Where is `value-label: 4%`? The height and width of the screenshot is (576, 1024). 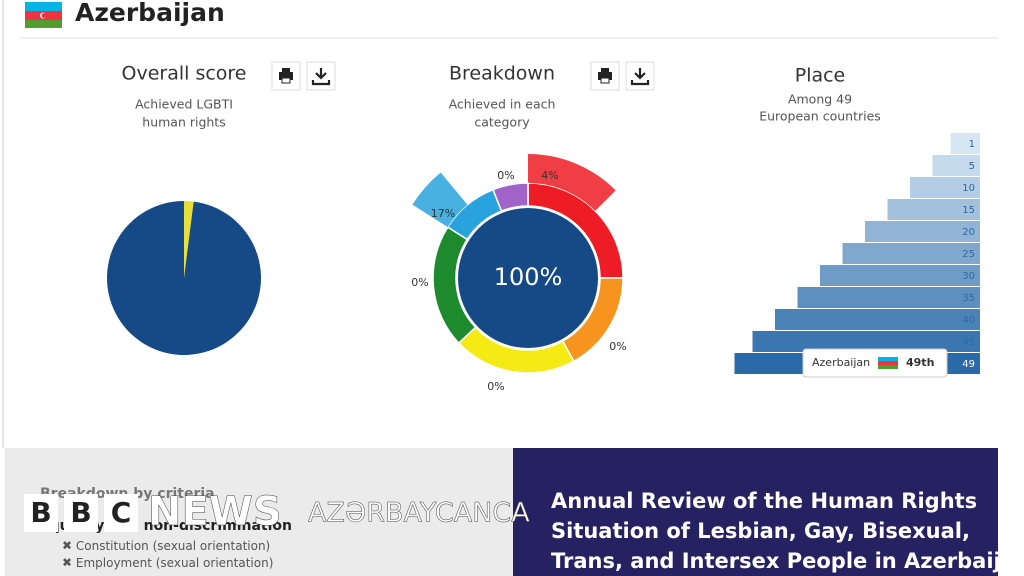
value-label: 4% is located at coordinates (549, 175).